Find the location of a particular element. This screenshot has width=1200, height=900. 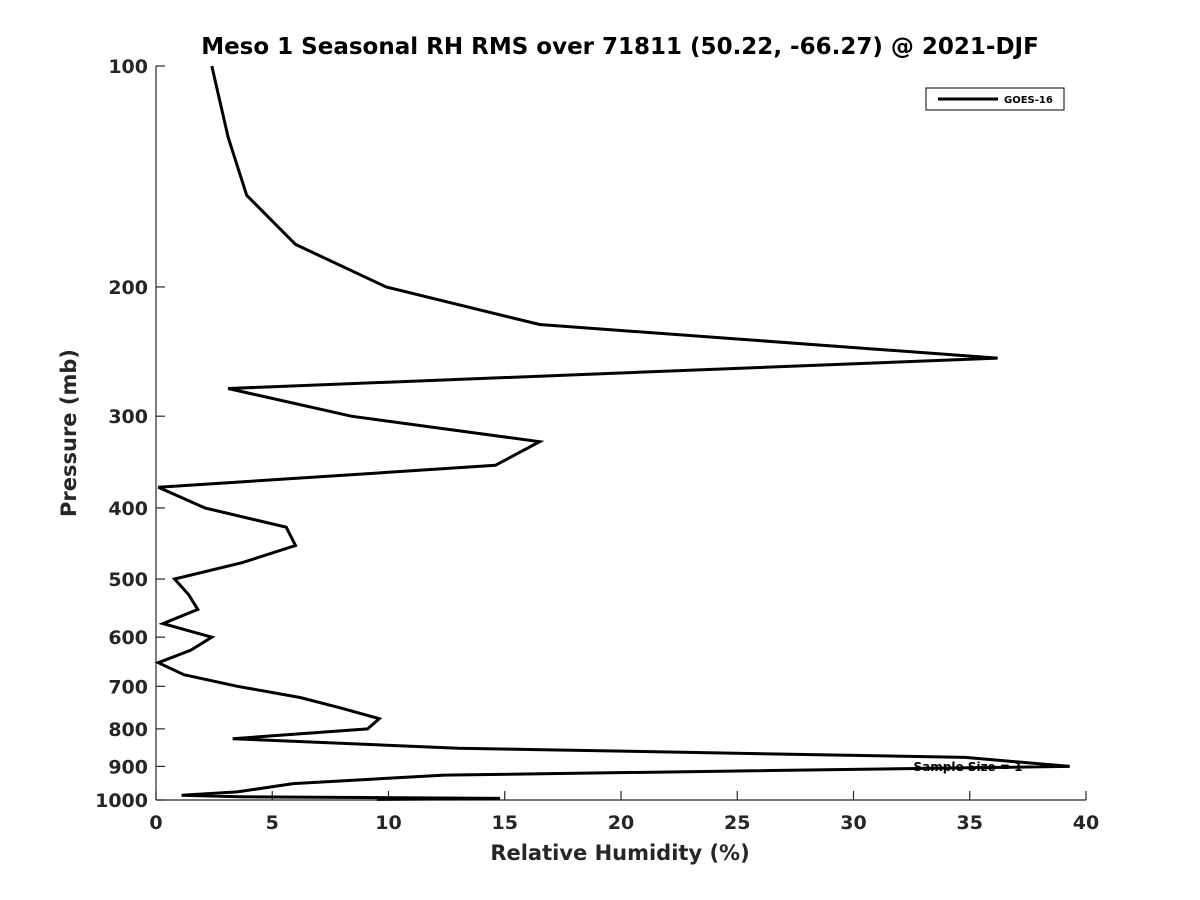

y-tick-label: 1000 is located at coordinates (121, 801).